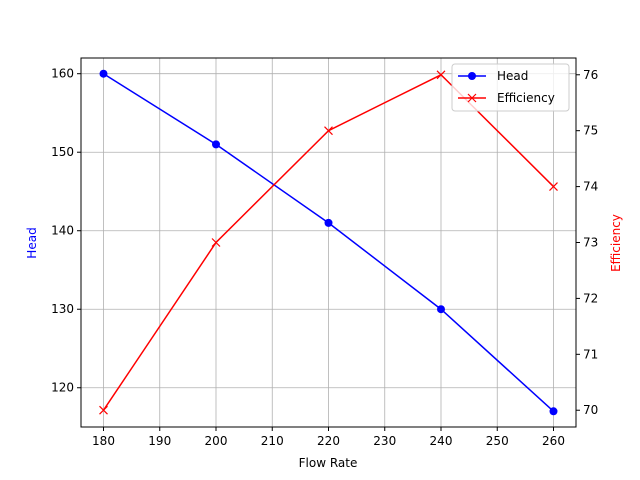 The height and width of the screenshot is (480, 640). I want to click on x-tick-label: 220, so click(328, 441).